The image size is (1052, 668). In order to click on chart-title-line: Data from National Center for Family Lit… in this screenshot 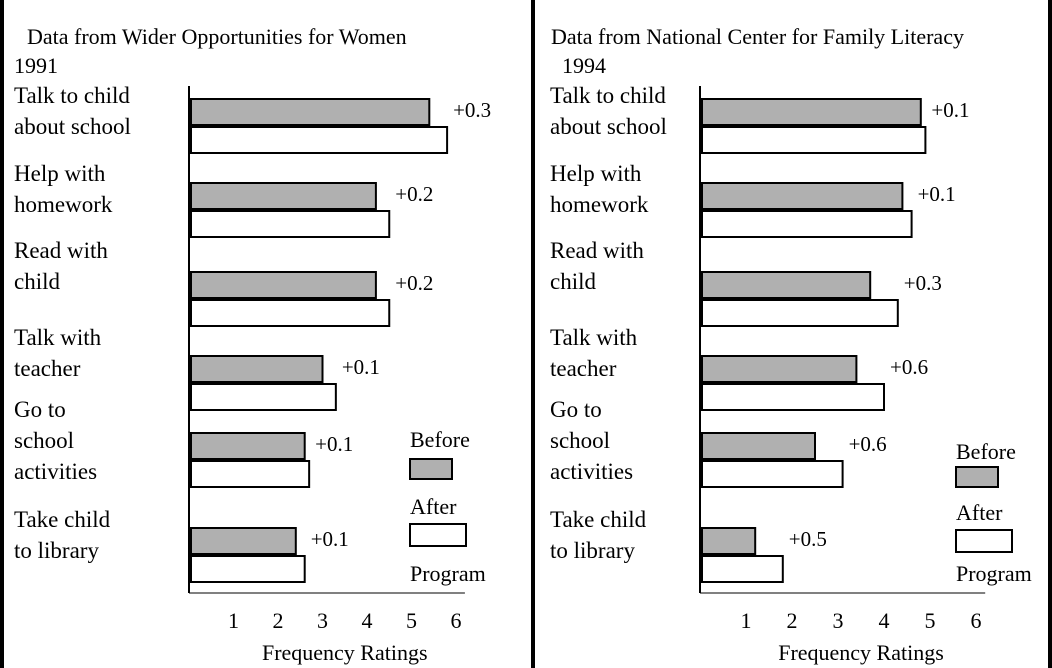, I will do `click(757, 36)`.